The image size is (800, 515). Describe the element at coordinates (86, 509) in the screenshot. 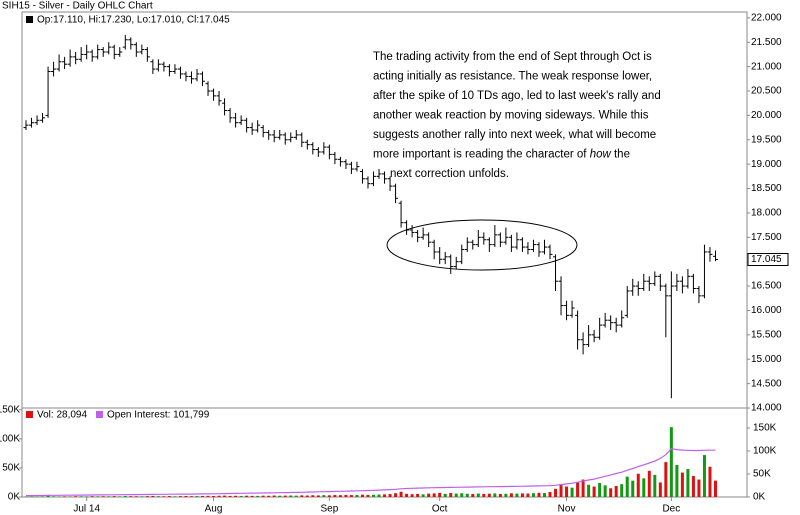

I see `x-tick-label: Jul 14` at that location.